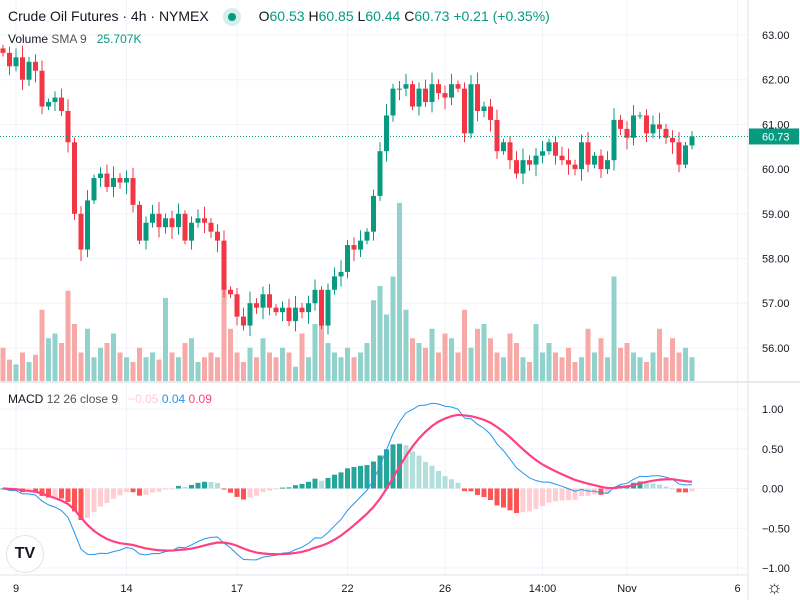 Image resolution: width=800 pixels, height=600 pixels. I want to click on macd-tick-label: 0.00, so click(772, 490).